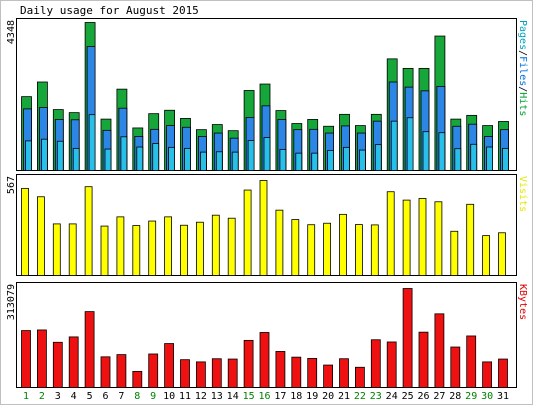 Image resolution: width=533 pixels, height=410 pixels. Describe the element at coordinates (26, 396) in the screenshot. I see `x-tick-label-day-1: 1` at that location.